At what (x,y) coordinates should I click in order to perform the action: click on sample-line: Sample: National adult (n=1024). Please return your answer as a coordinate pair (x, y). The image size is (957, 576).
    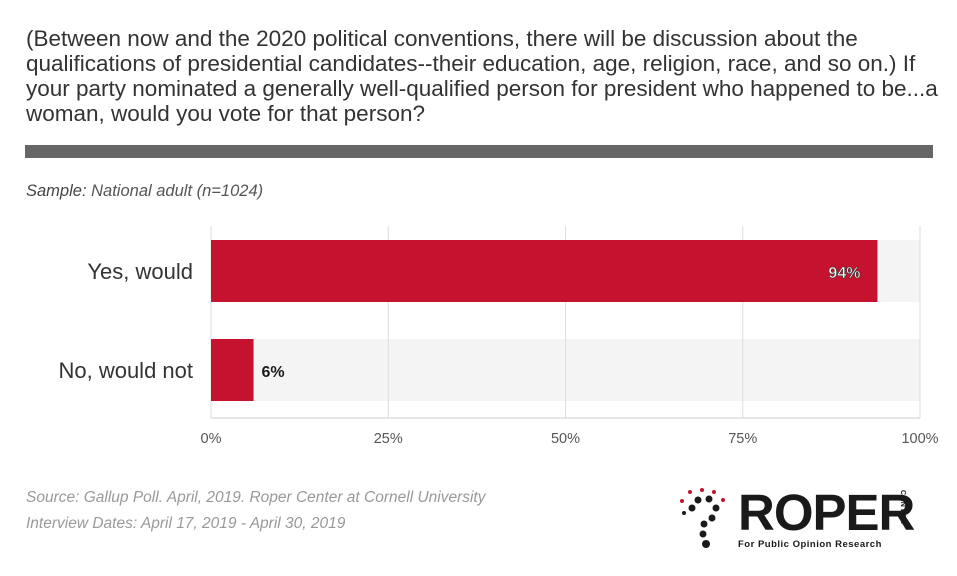
    Looking at the image, I should click on (144, 191).